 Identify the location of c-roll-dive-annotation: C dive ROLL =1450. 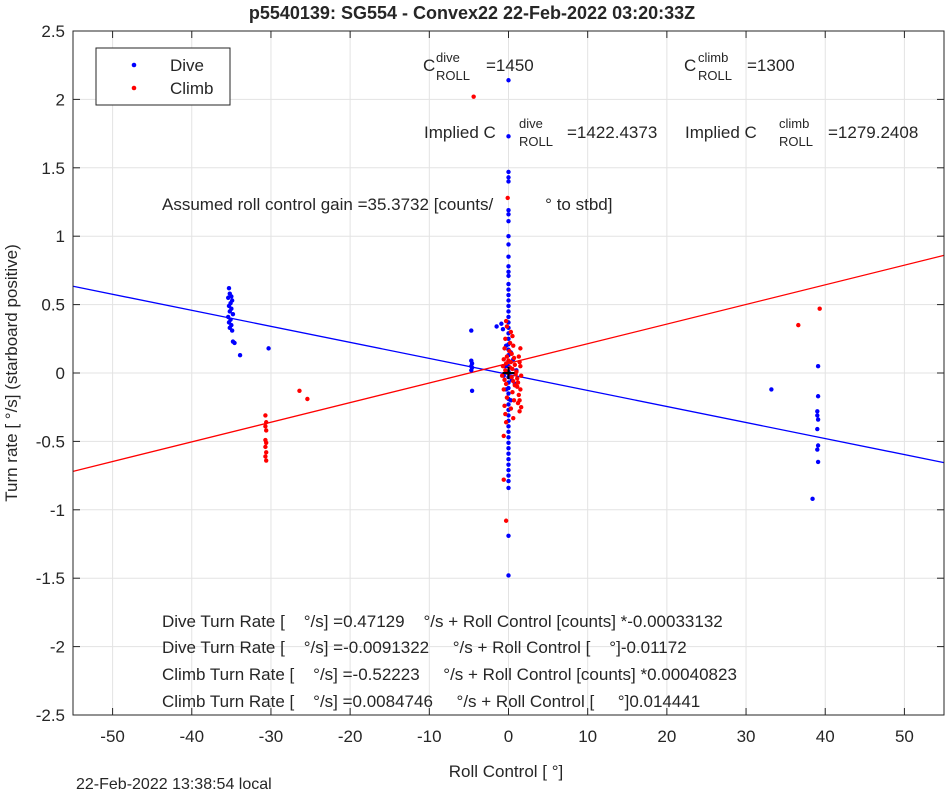
(478, 66).